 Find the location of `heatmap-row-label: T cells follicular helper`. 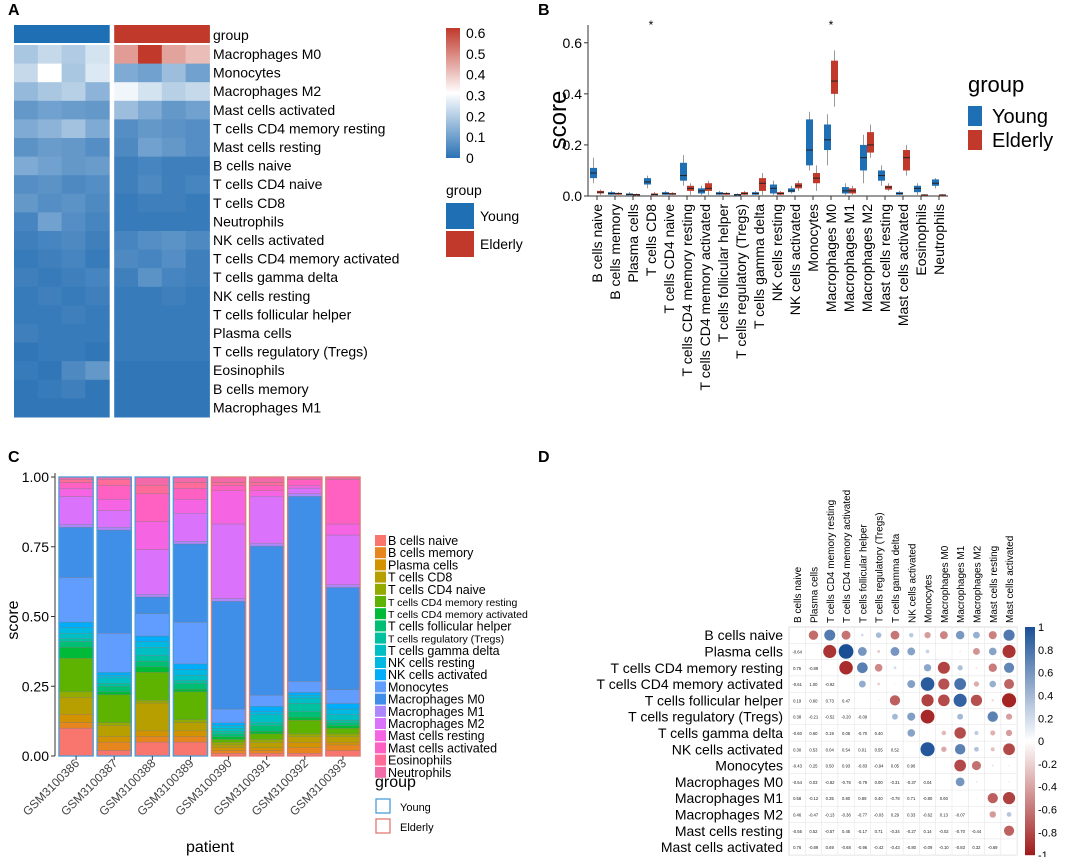

heatmap-row-label: T cells follicular helper is located at coordinates (282, 314).